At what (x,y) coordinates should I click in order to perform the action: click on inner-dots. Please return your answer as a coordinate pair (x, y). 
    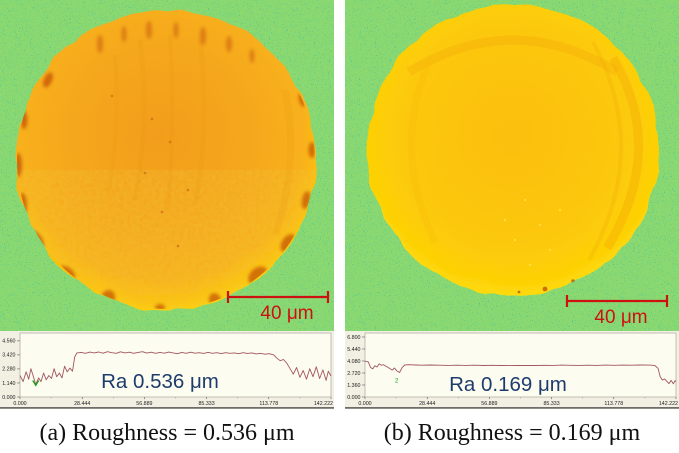
    Looking at the image, I should click on (150, 171).